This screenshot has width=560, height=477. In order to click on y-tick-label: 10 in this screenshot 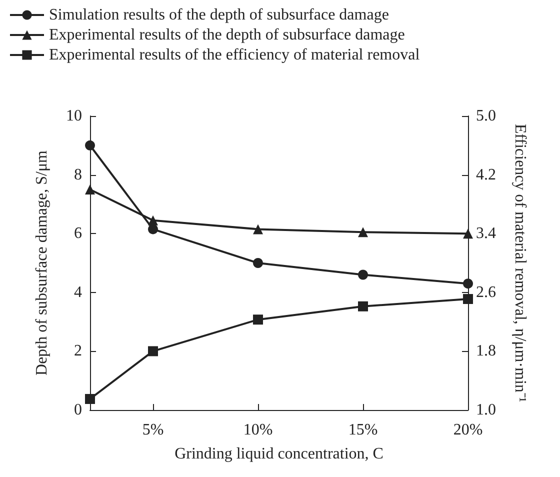, I will do `click(74, 116)`.